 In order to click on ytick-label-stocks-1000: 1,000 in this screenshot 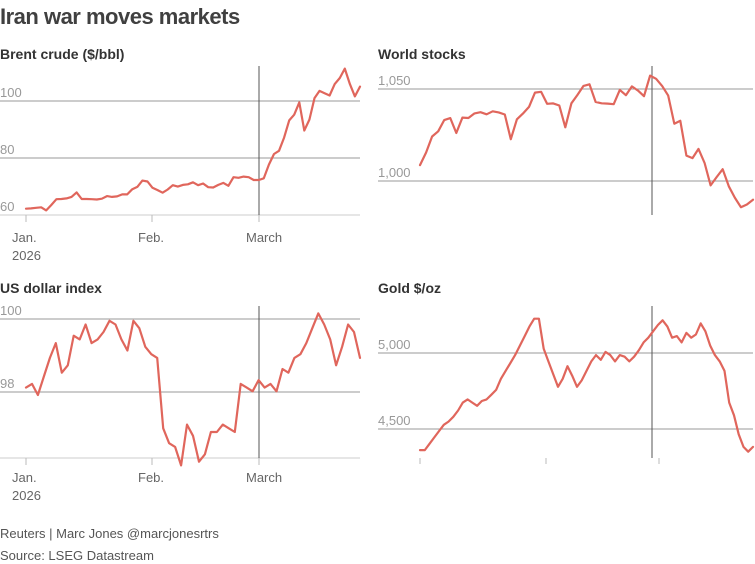, I will do `click(394, 172)`.